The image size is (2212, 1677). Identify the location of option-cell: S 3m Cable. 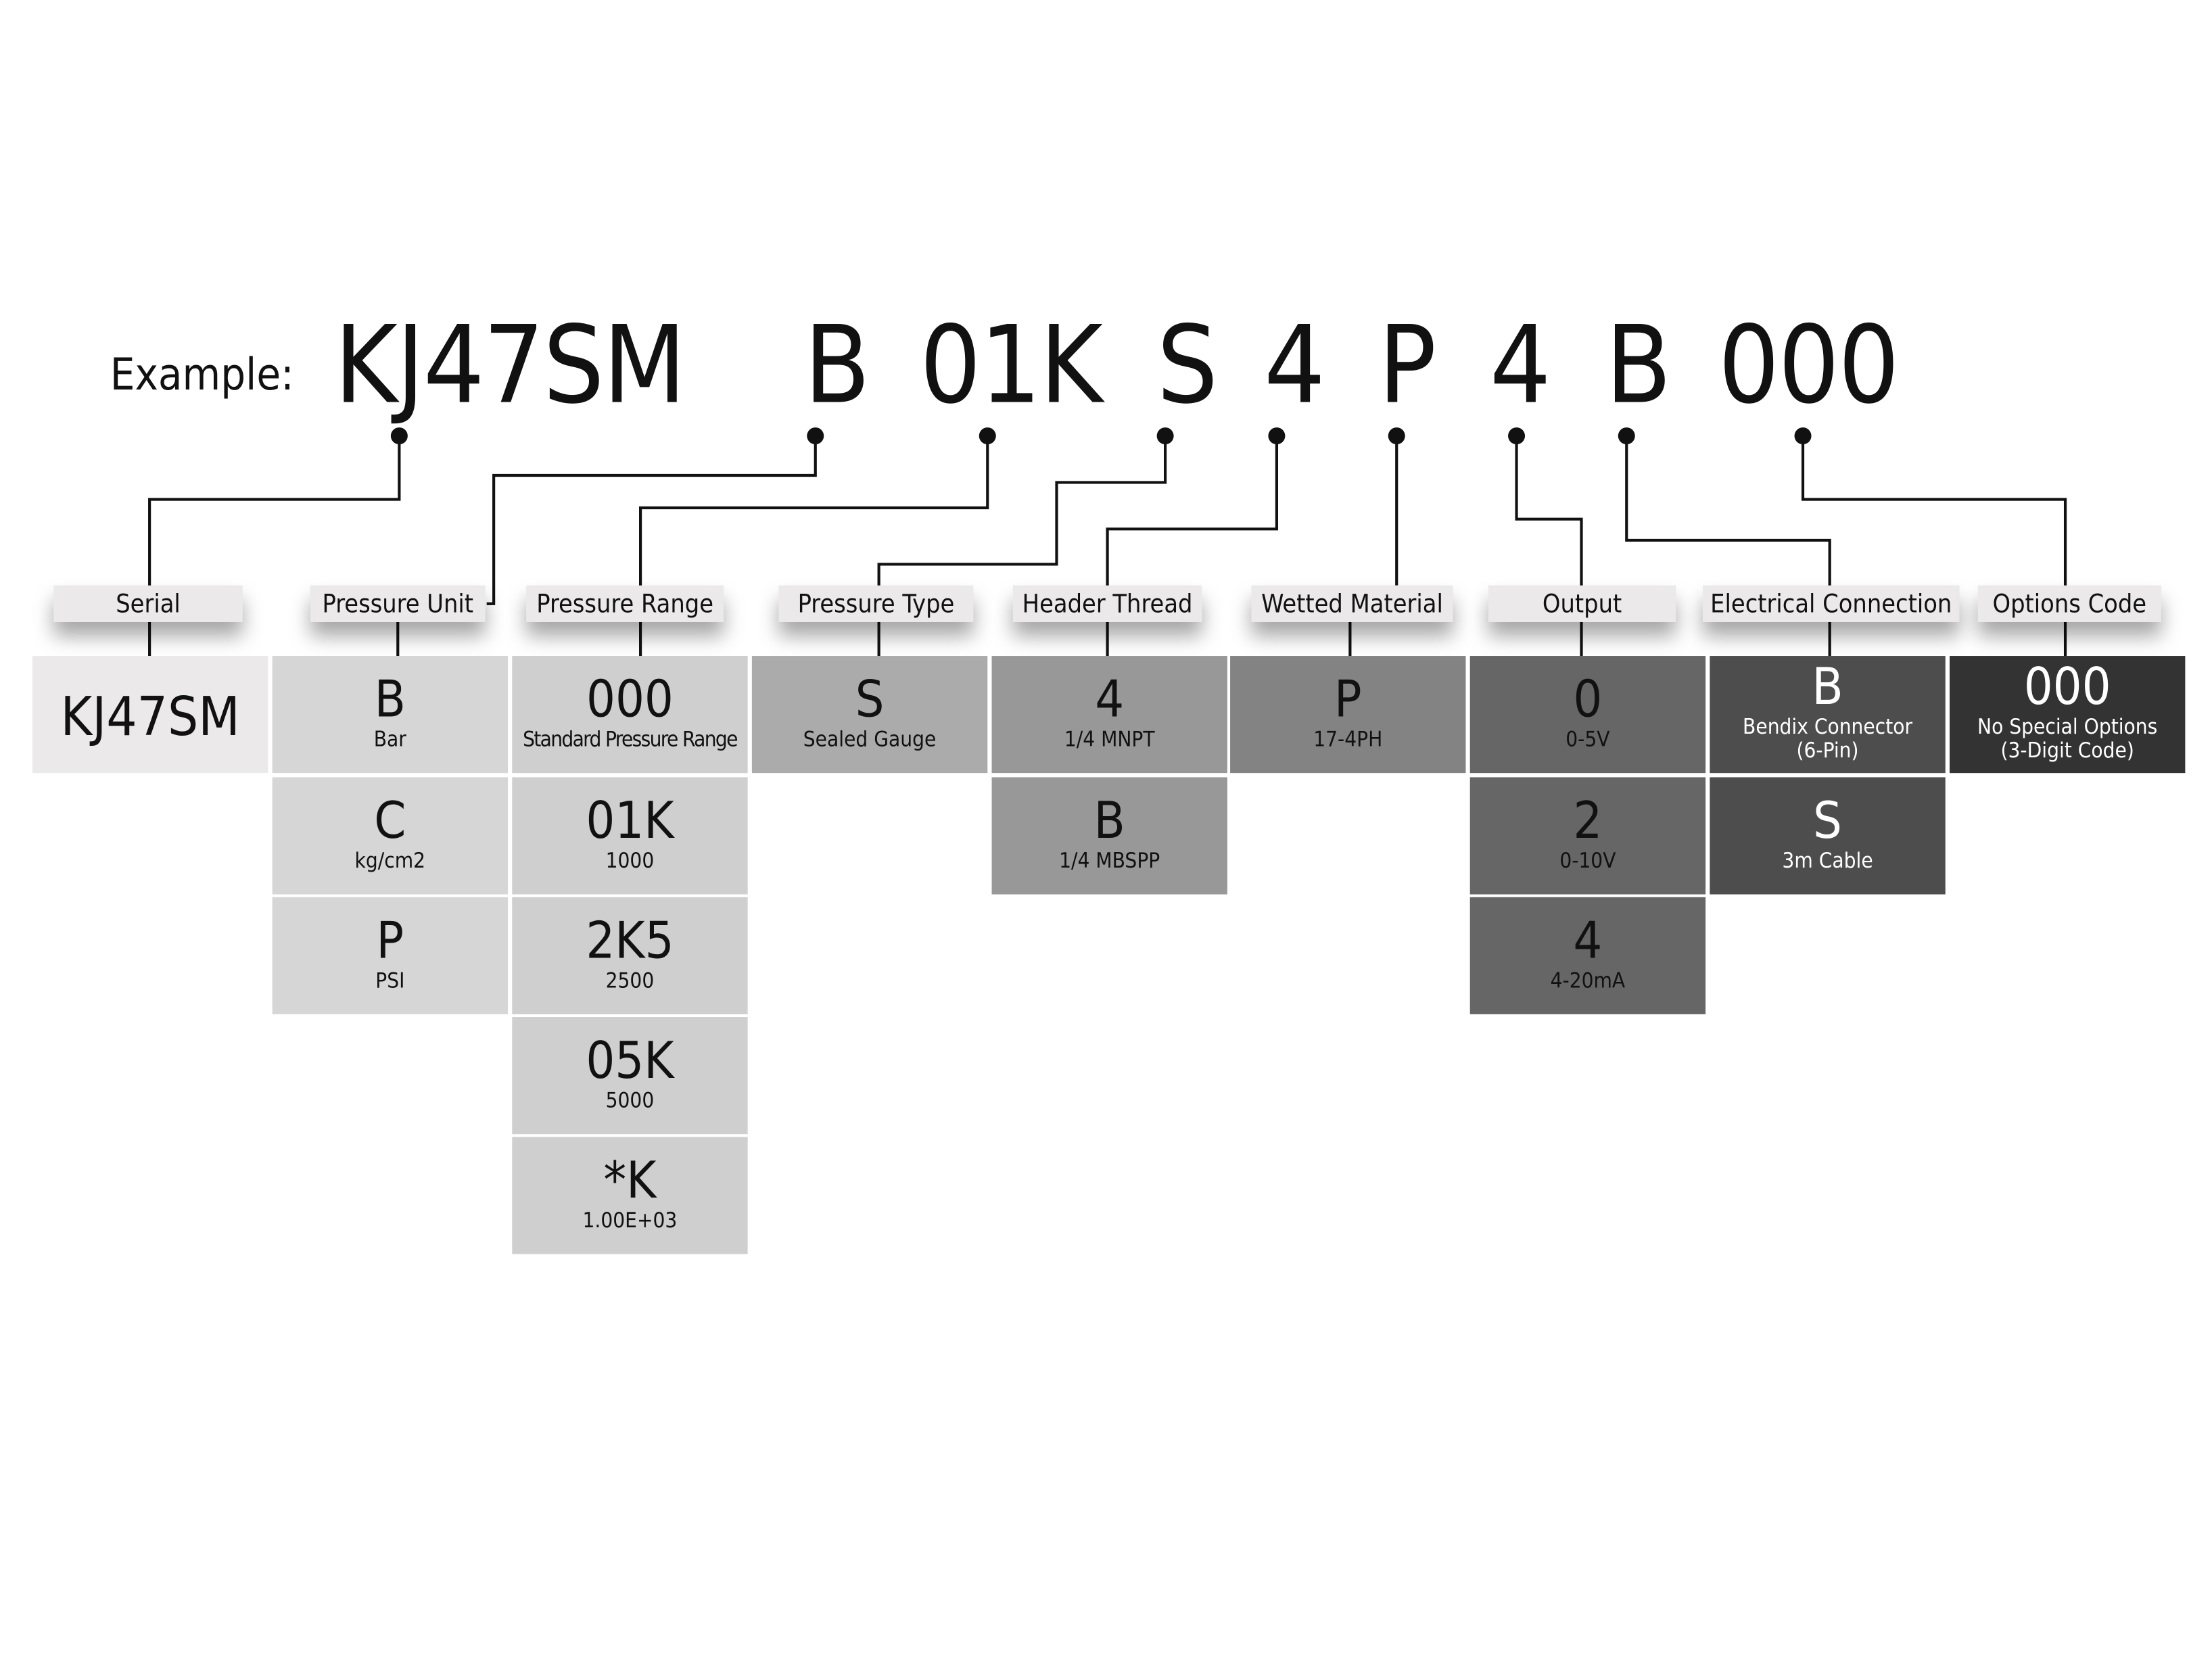
(1828, 836).